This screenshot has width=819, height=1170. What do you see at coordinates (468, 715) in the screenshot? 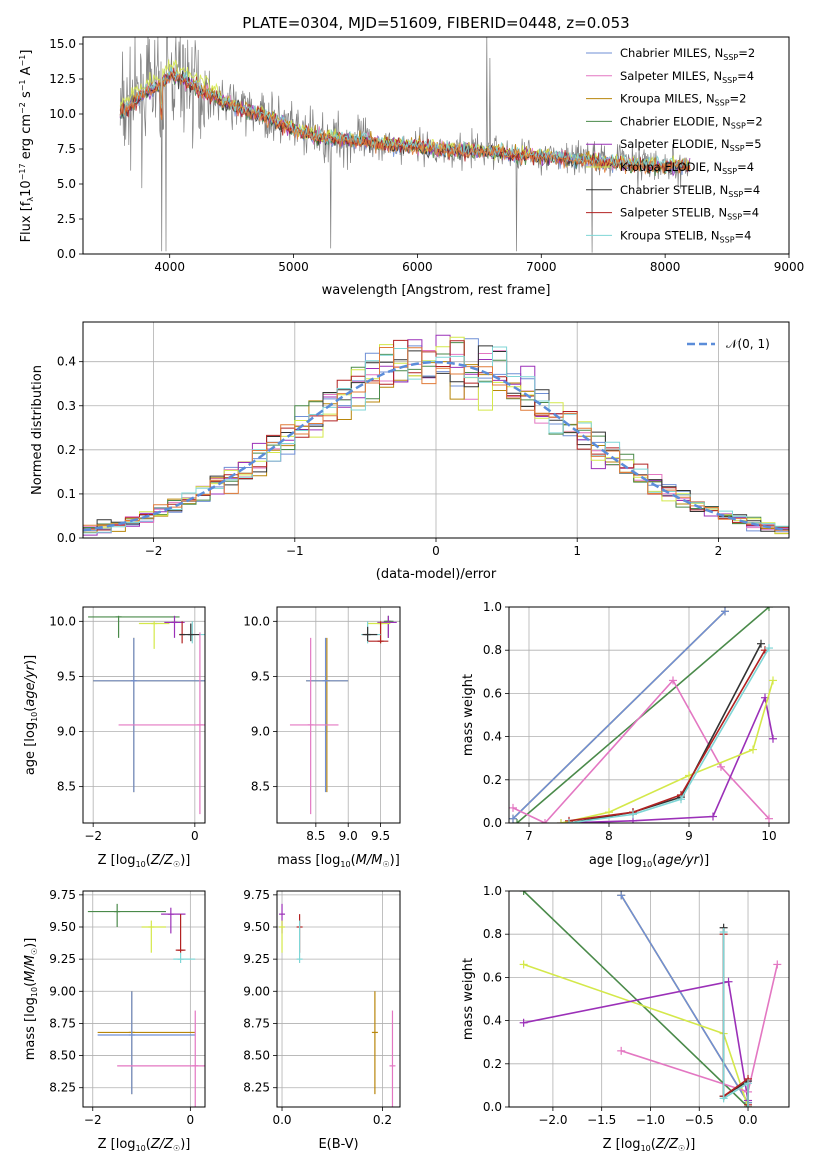
I see `y-axis-label: mass weight` at bounding box center [468, 715].